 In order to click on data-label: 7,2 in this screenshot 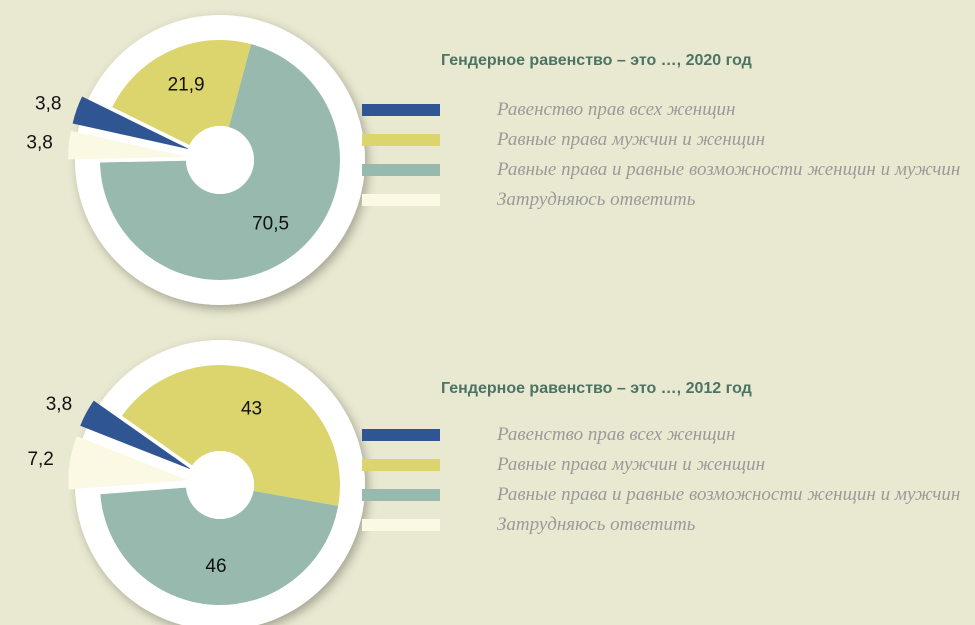, I will do `click(40, 459)`.